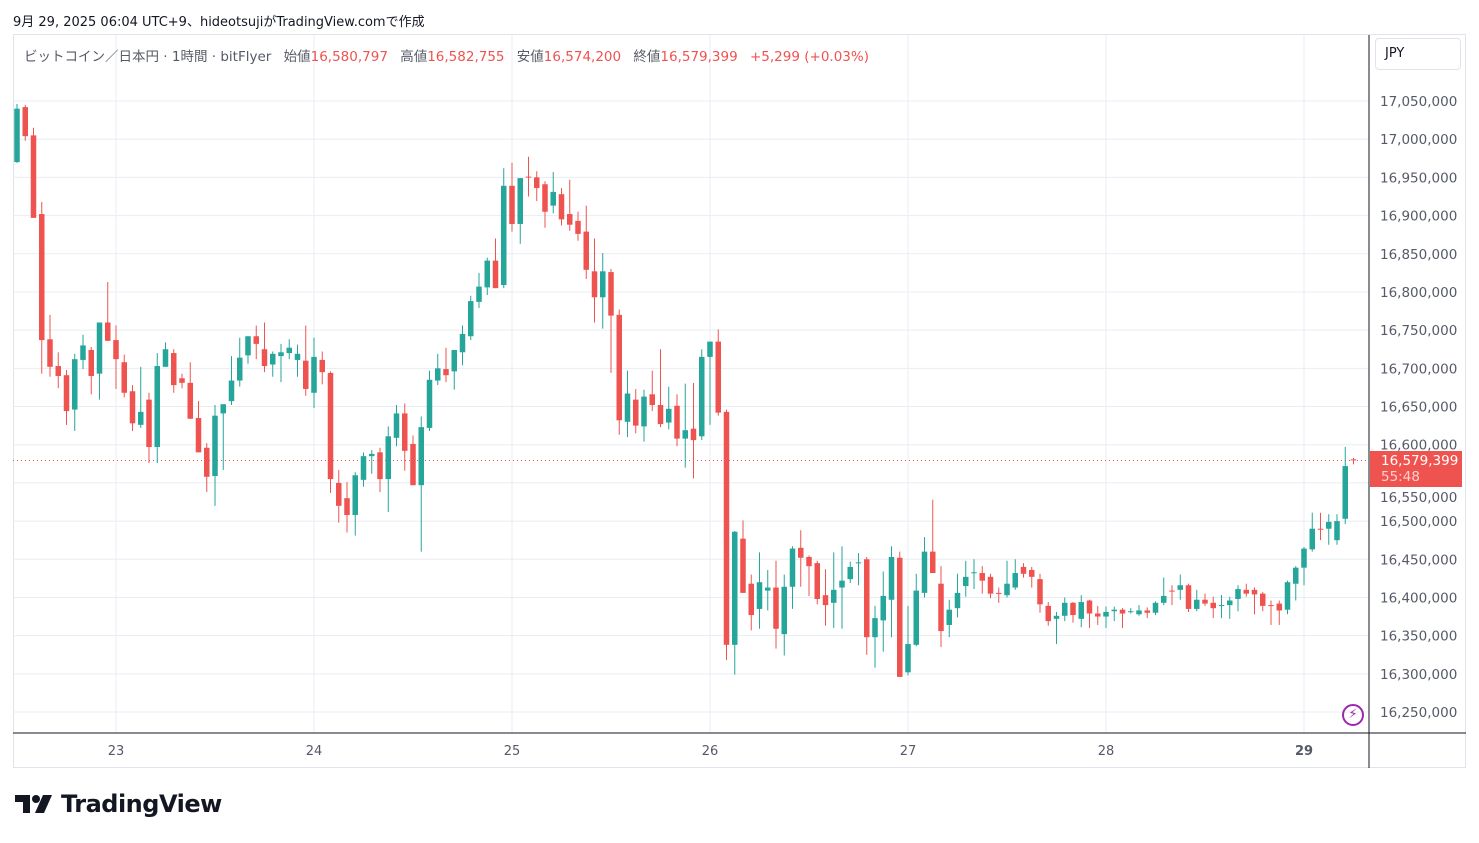 The width and height of the screenshot is (1479, 843). I want to click on currency-button: JPY, so click(1418, 54).